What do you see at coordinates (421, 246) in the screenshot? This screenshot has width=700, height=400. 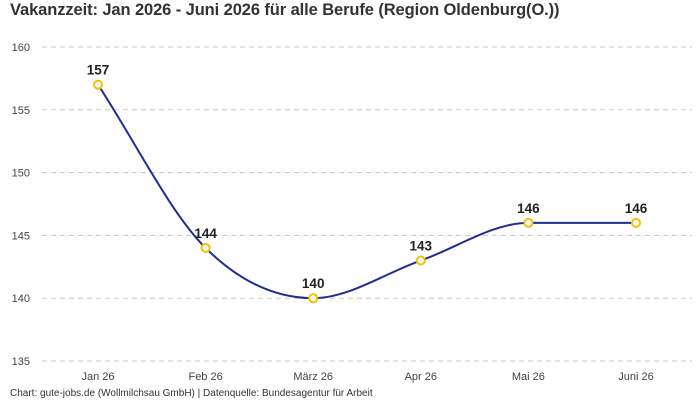 I see `data-label: 143` at bounding box center [421, 246].